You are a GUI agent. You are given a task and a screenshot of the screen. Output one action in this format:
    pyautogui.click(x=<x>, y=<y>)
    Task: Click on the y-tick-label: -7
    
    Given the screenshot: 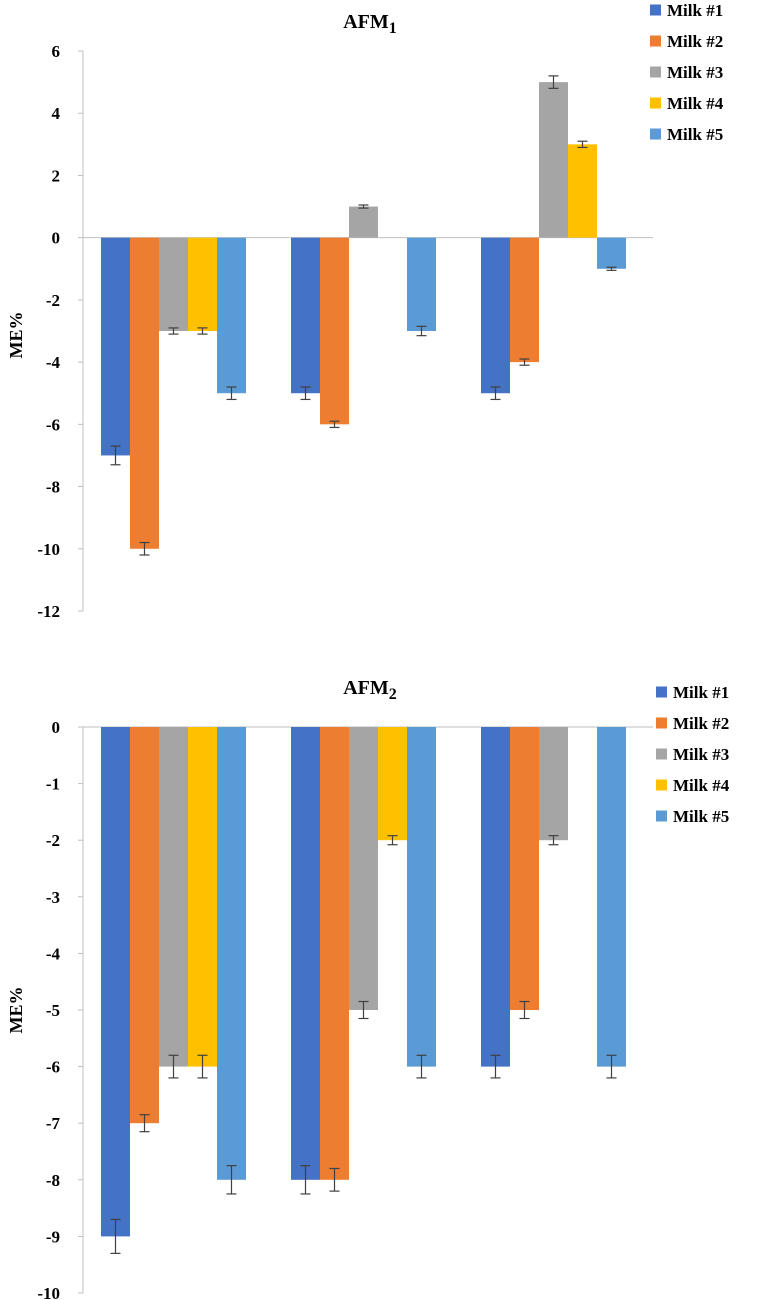 What is the action you would take?
    pyautogui.click(x=53, y=1123)
    